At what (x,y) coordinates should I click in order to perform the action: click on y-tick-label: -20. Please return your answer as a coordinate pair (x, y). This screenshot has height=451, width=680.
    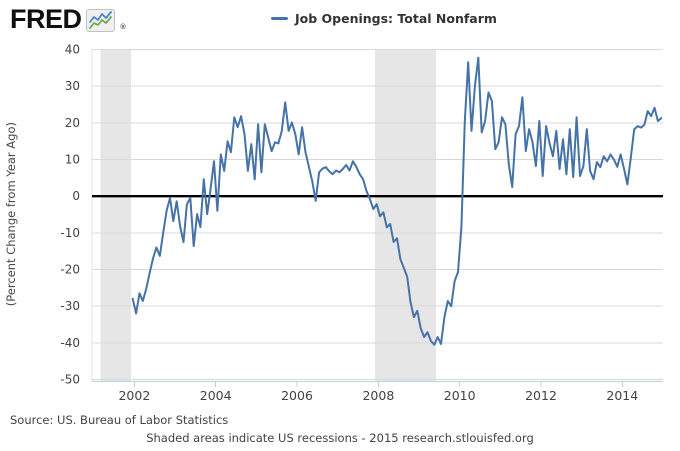
    Looking at the image, I should click on (70, 270).